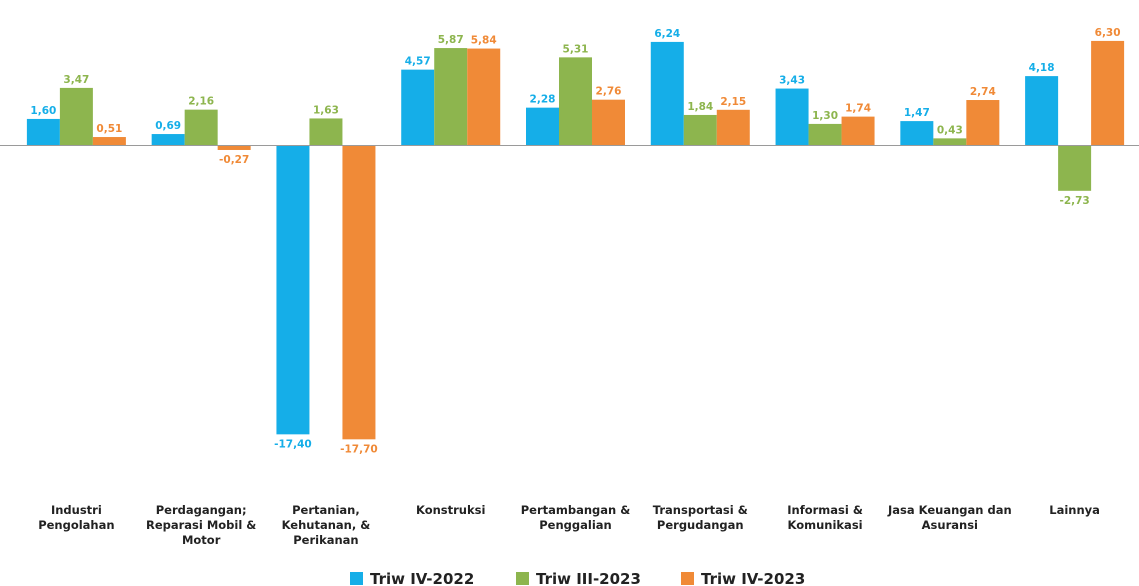 The height and width of the screenshot is (586, 1139). Describe the element at coordinates (543, 100) in the screenshot. I see `value-label-5-series-1: 2,28` at that location.